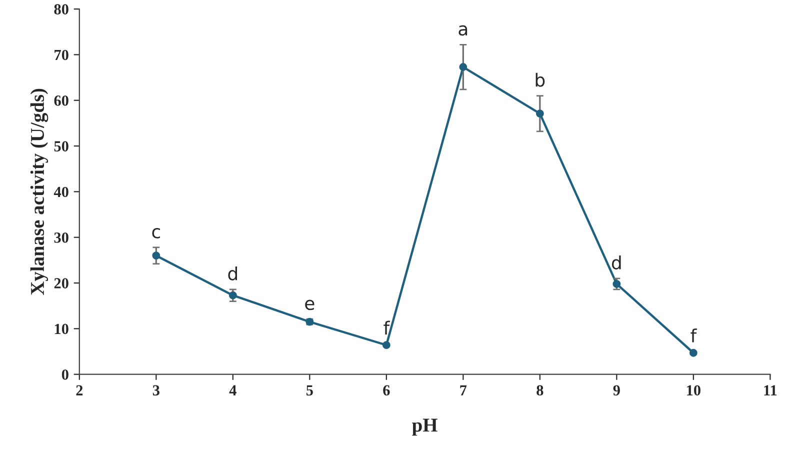 The image size is (794, 451). What do you see at coordinates (61, 283) in the screenshot?
I see `y-tick-label: 20` at bounding box center [61, 283].